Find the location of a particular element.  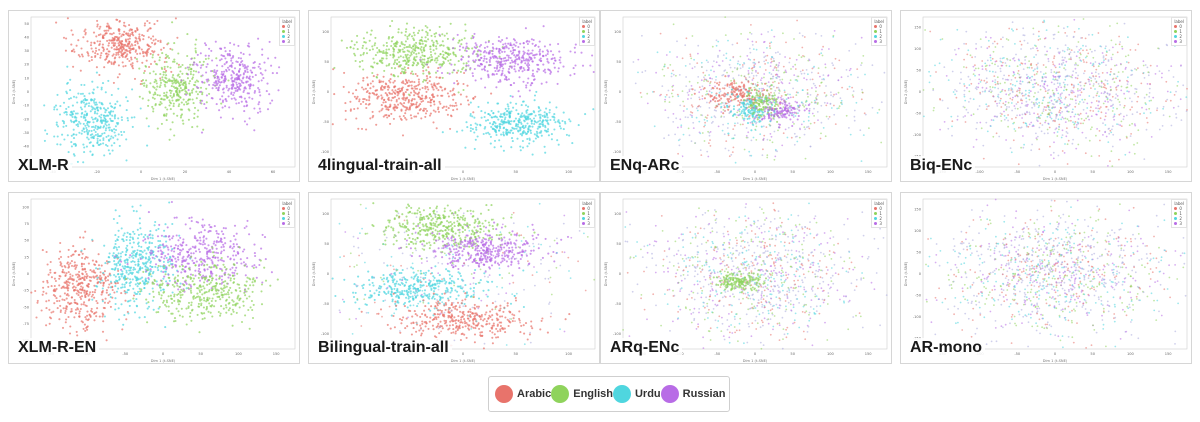

y-tick-label: -50 is located at coordinates (618, 122).